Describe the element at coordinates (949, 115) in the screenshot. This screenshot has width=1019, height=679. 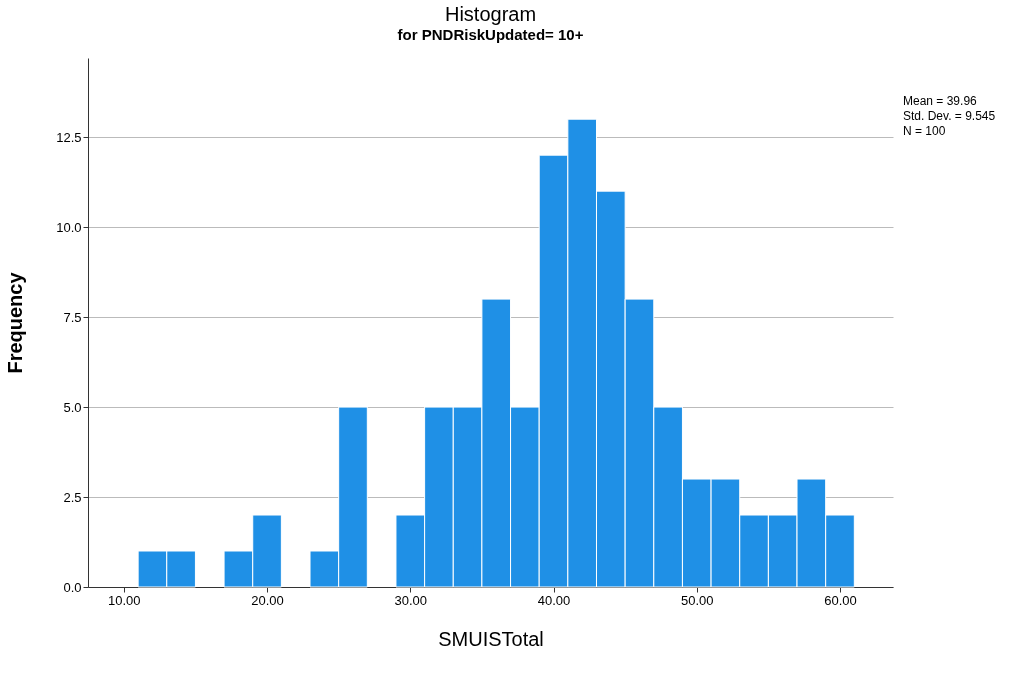
I see `text: Std. Dev. = 9.545` at that location.